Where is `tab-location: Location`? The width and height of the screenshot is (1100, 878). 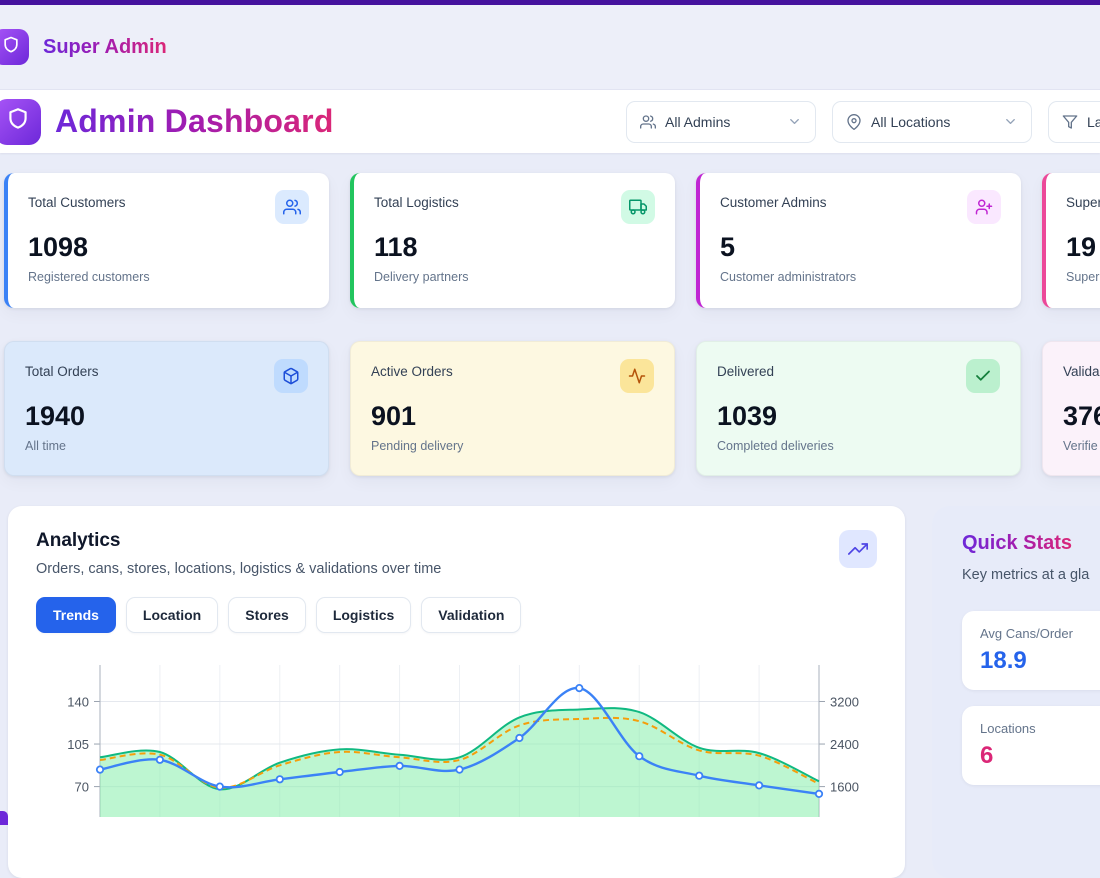 tab-location: Location is located at coordinates (172, 615).